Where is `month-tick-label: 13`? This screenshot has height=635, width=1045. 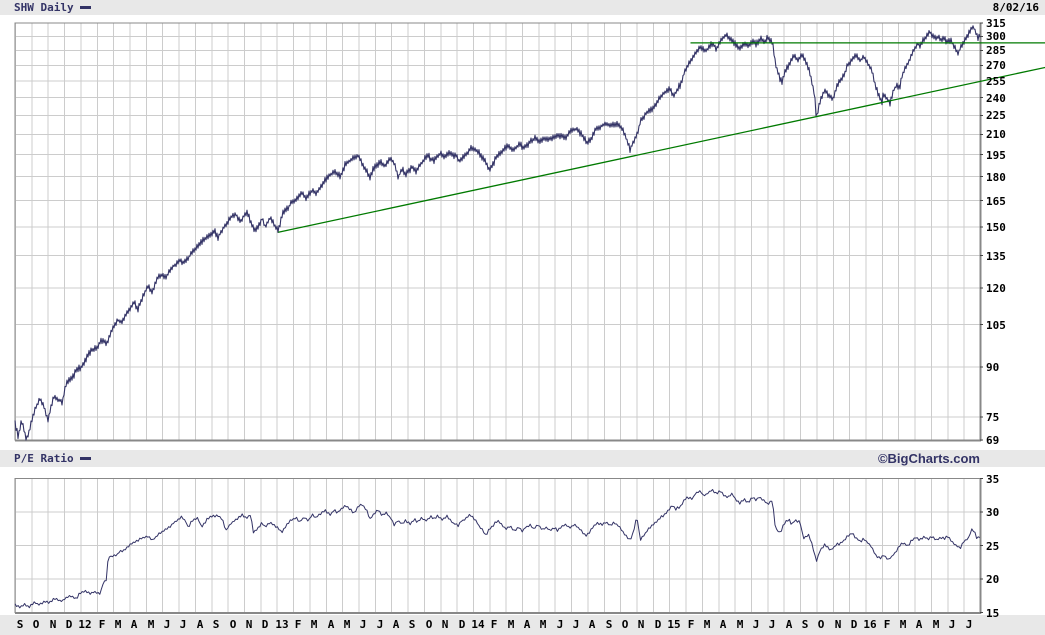
month-tick-label: 13 is located at coordinates (282, 624).